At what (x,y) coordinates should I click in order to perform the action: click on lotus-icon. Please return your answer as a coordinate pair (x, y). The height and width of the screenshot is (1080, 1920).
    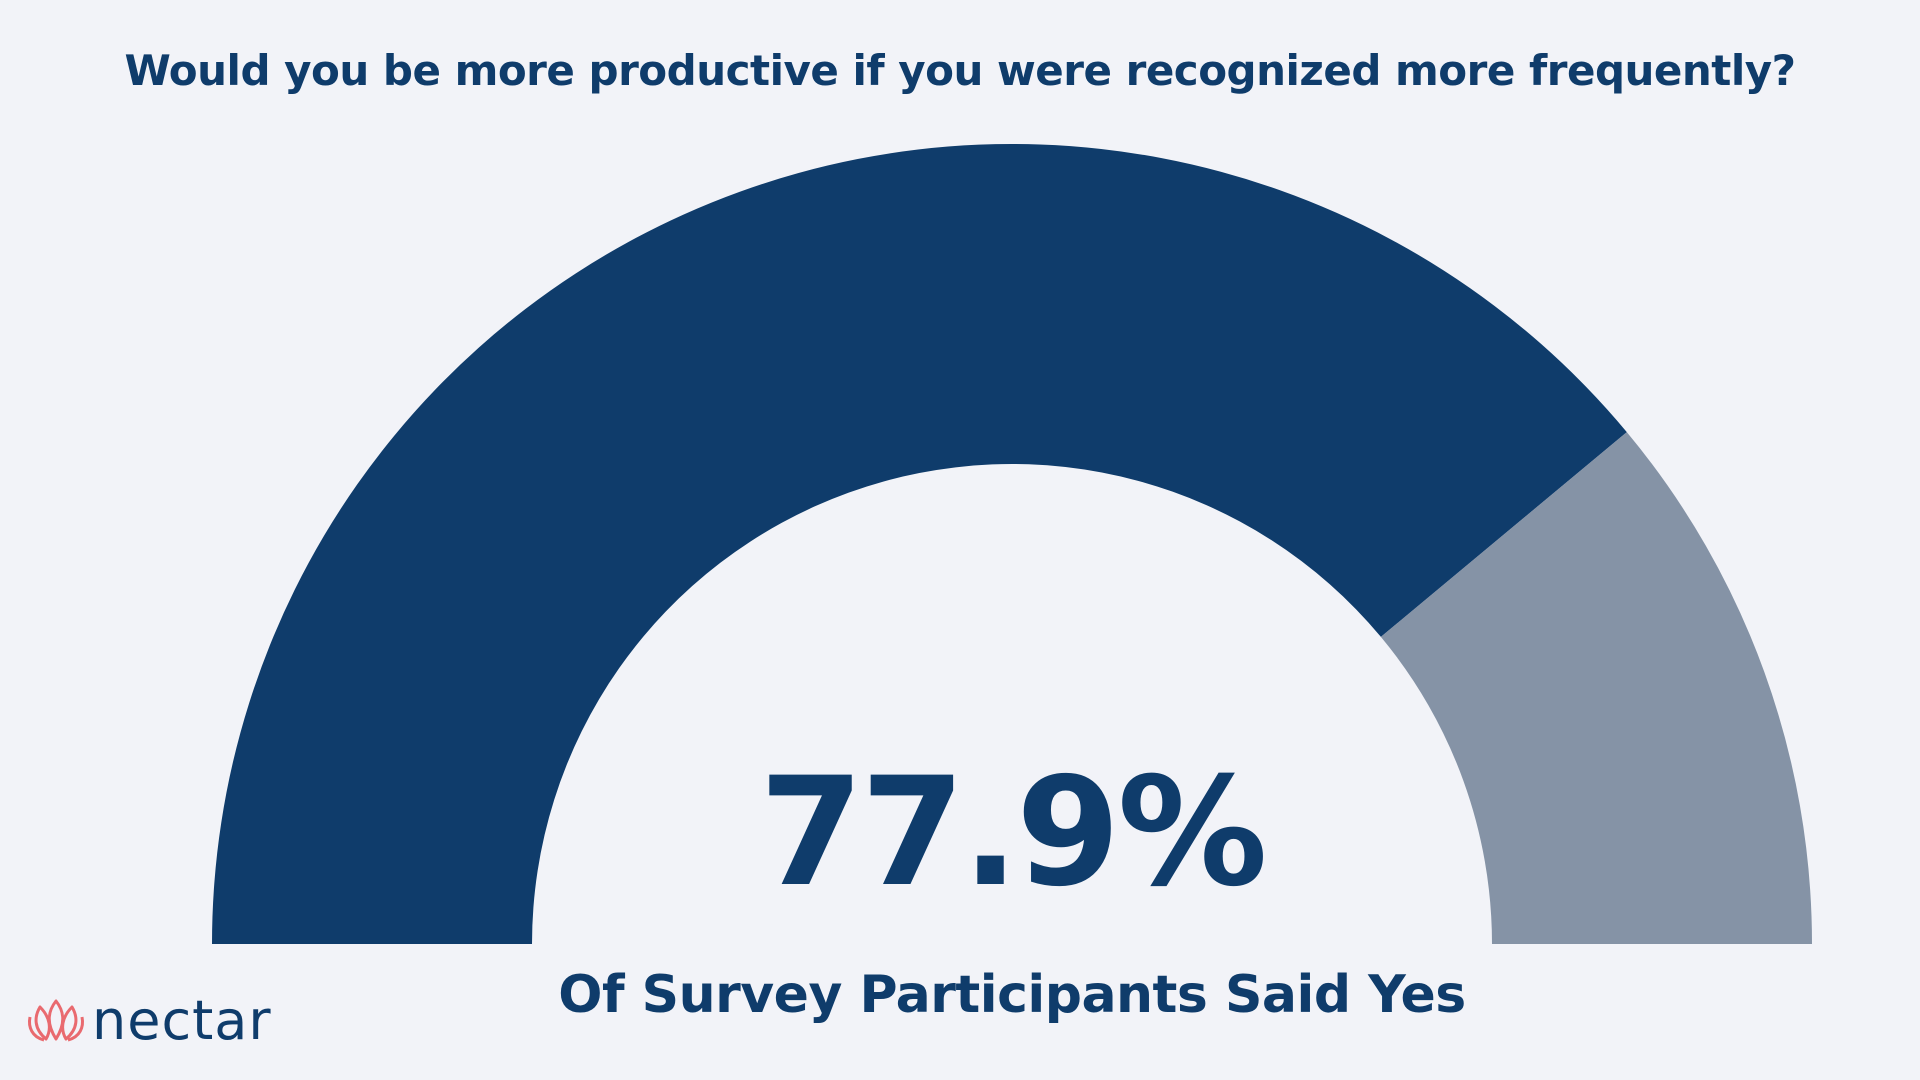
    Looking at the image, I should click on (56, 1020).